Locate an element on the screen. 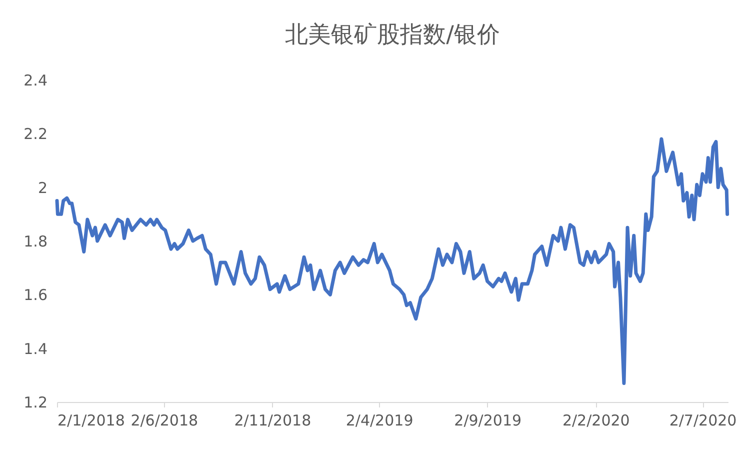 The width and height of the screenshot is (752, 452). x-tick-label: 2/2/2020 is located at coordinates (596, 421).